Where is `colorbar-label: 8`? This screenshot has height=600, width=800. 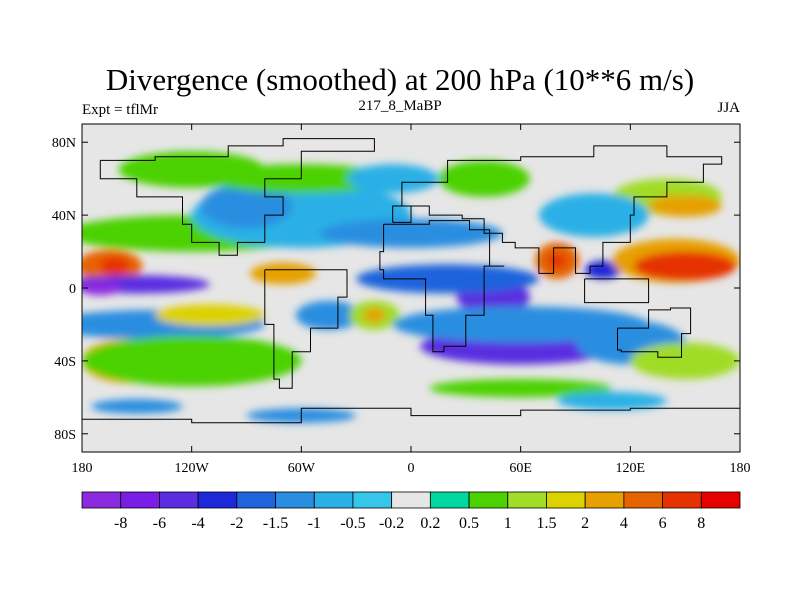
colorbar-label: 8 is located at coordinates (701, 523).